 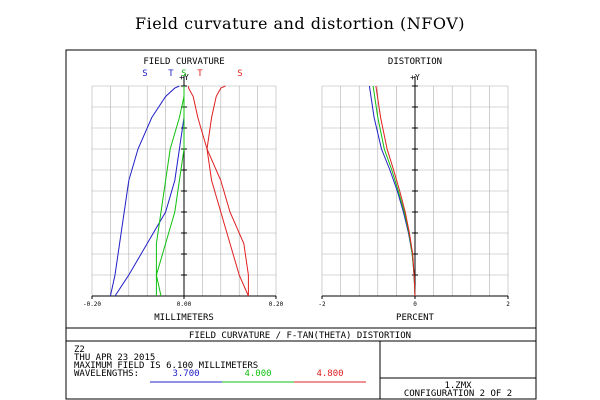 I want to click on fc-series-t-w2, so click(x=170, y=191).